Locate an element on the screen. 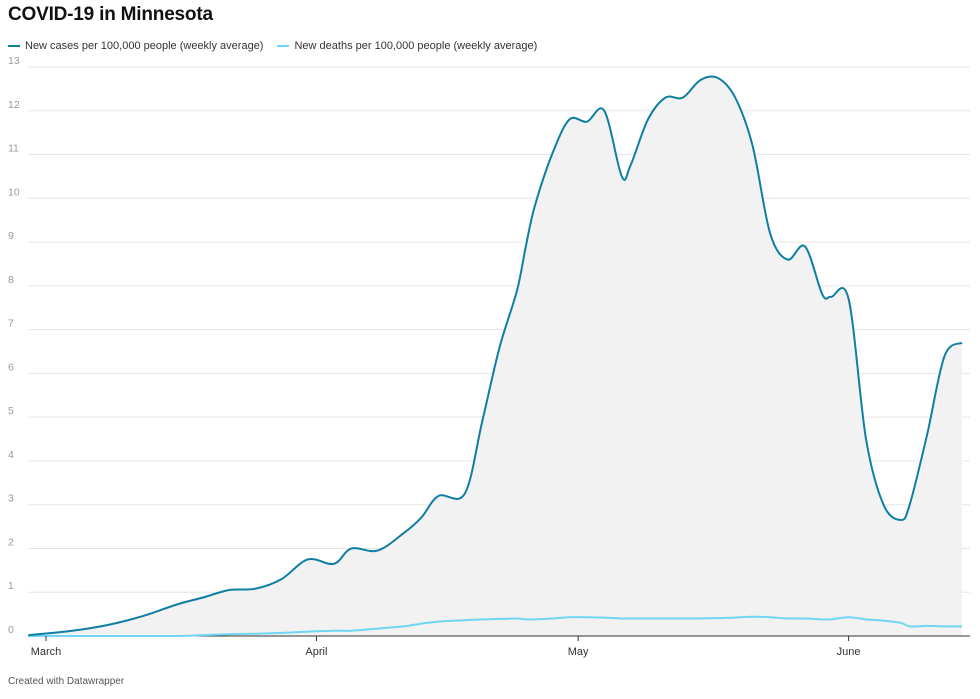 Image resolution: width=980 pixels, height=699 pixels. y-tick-label-4: 4 is located at coordinates (11, 455).